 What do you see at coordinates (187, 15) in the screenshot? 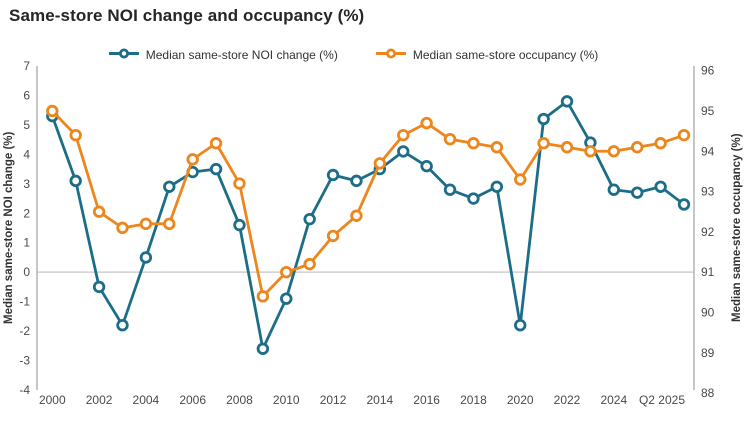
I see `chart-title: Same-store NOI change and occupancy (%)` at bounding box center [187, 15].